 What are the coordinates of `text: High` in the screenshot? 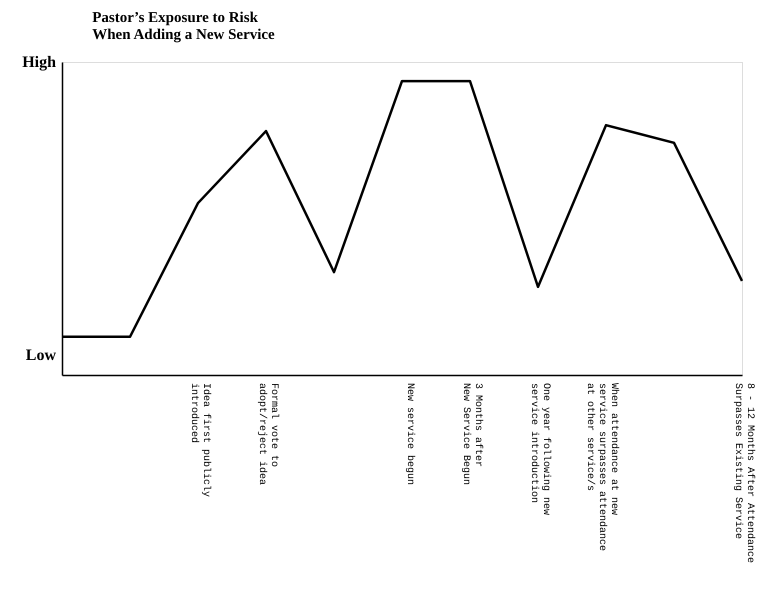 It's located at (39, 62).